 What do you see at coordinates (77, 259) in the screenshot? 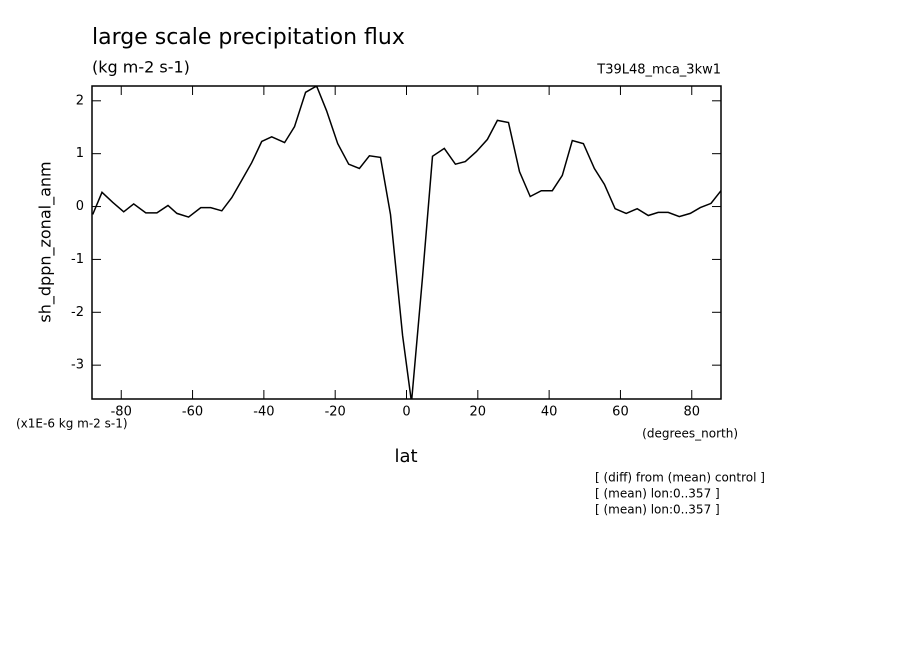
I see `y-tick-label: -1` at bounding box center [77, 259].